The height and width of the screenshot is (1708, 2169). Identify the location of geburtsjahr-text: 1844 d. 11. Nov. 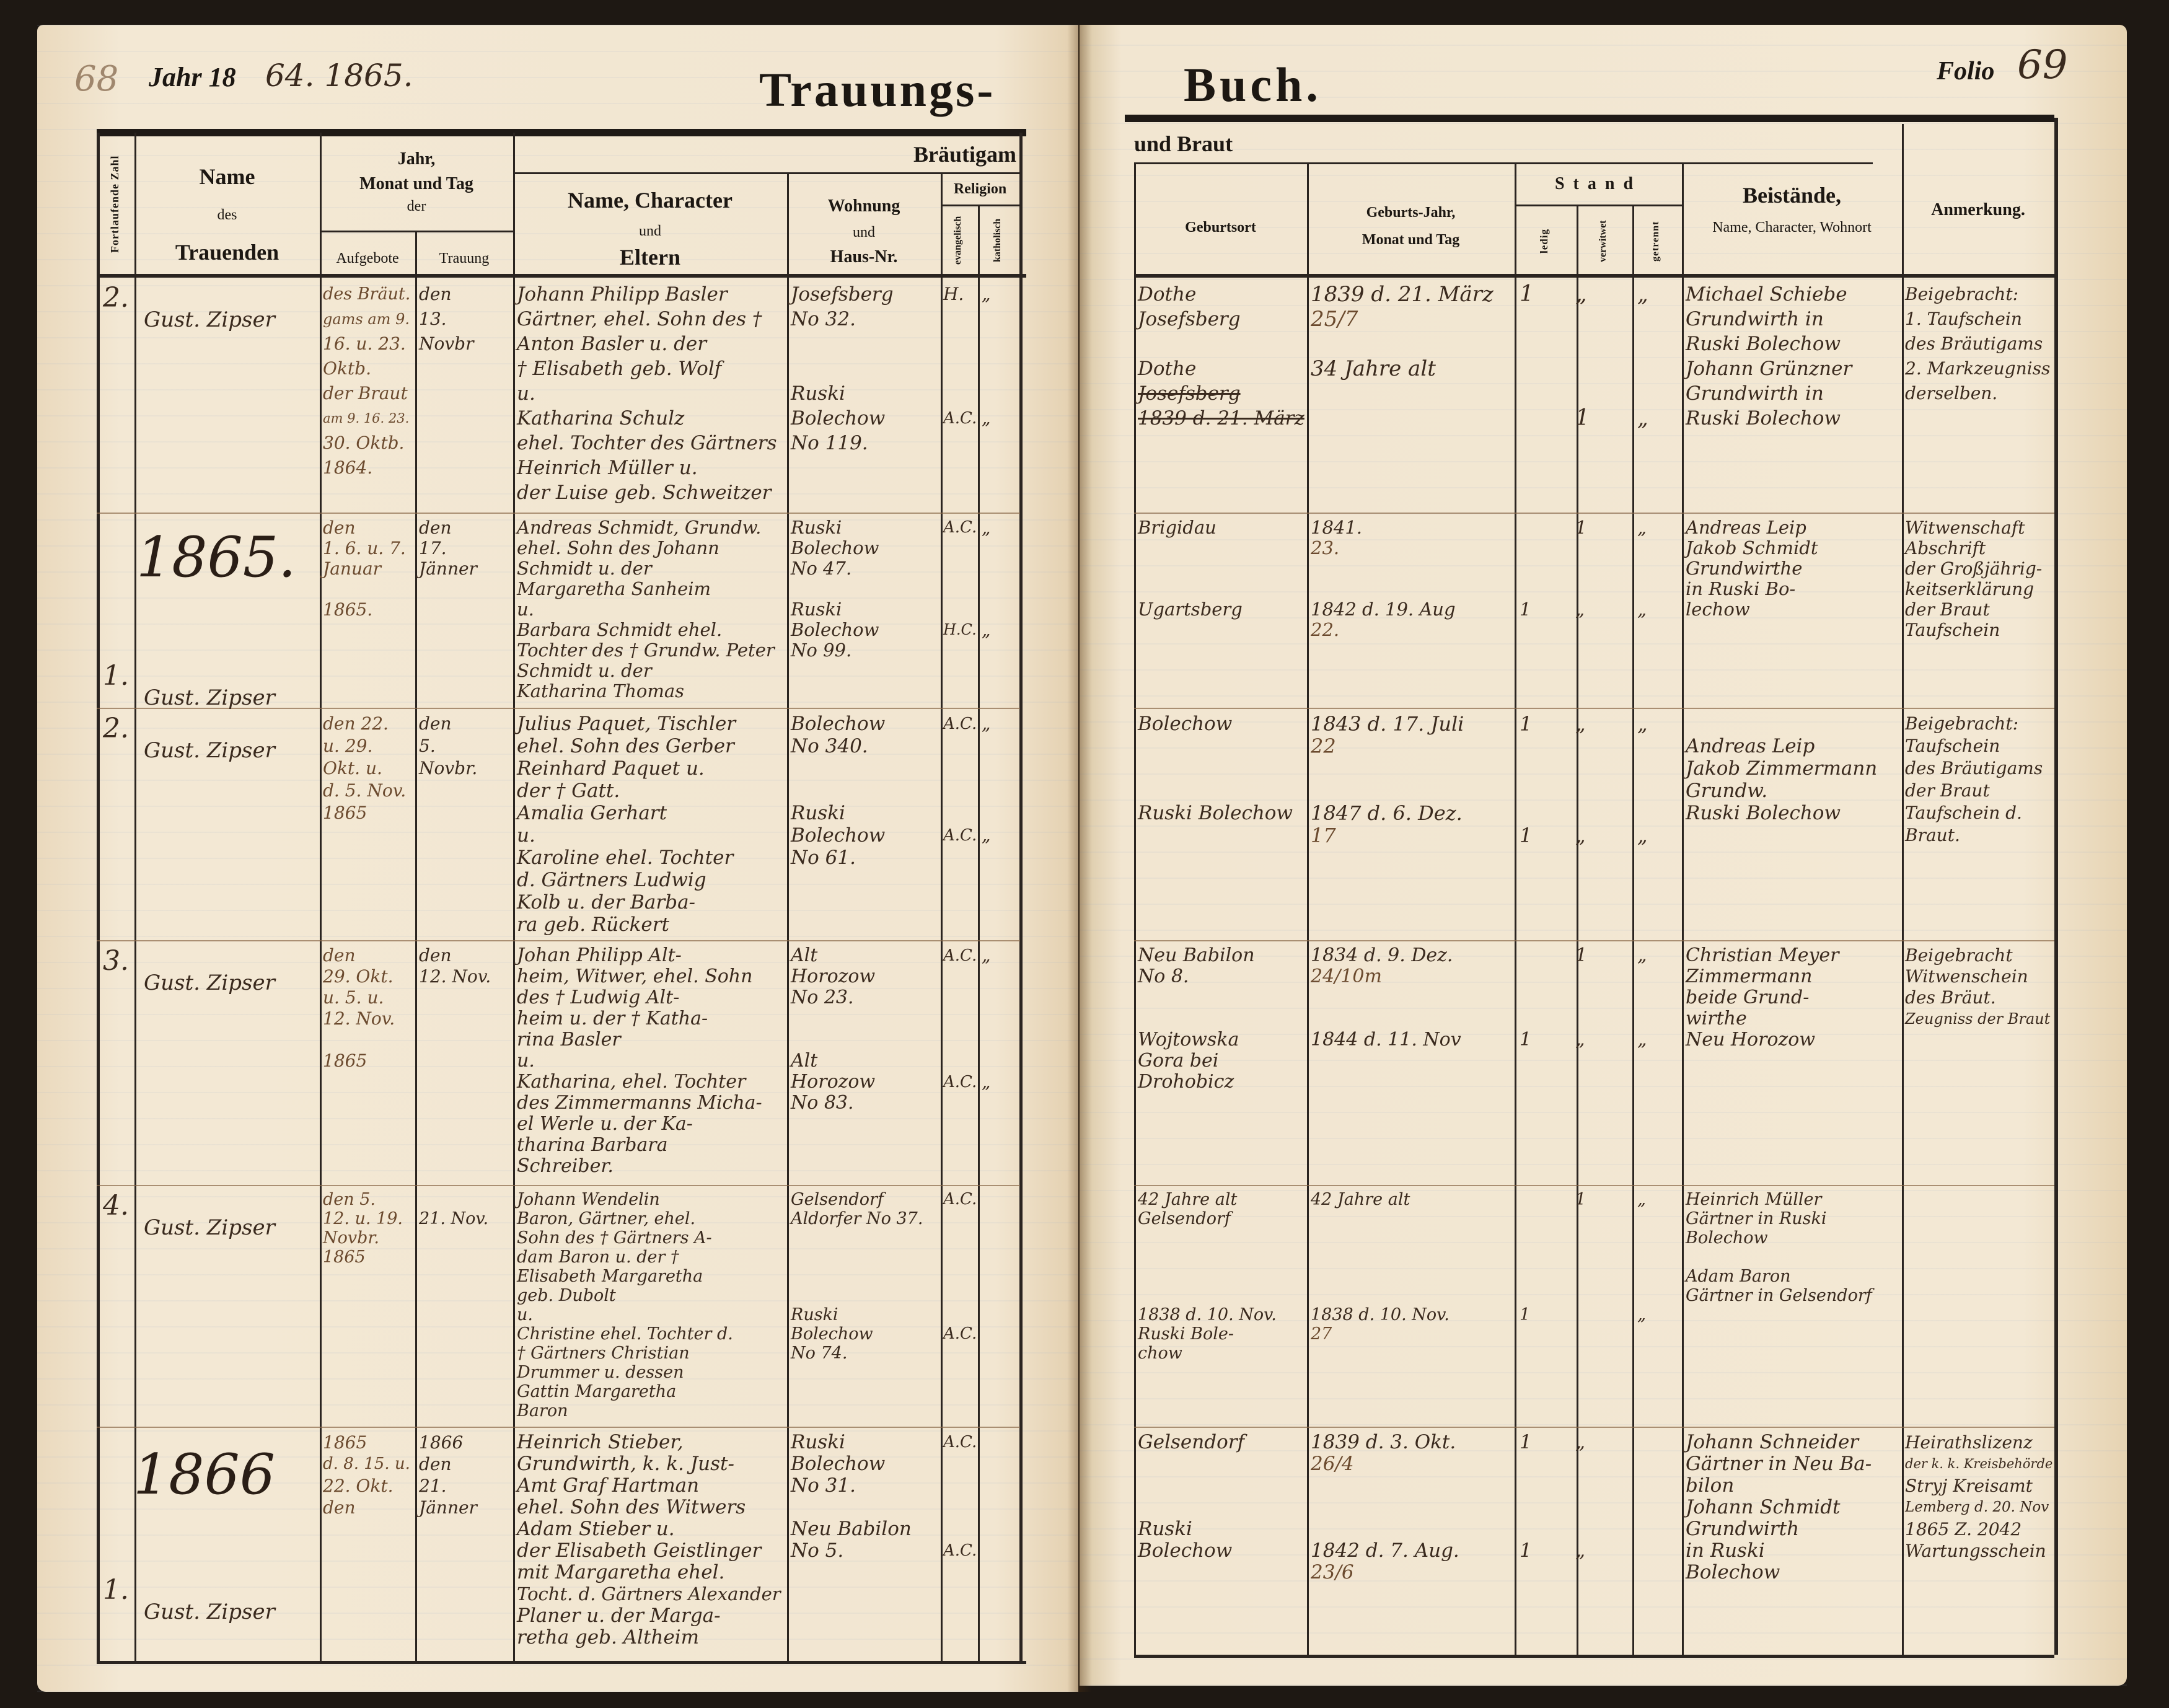
(1386, 1040).